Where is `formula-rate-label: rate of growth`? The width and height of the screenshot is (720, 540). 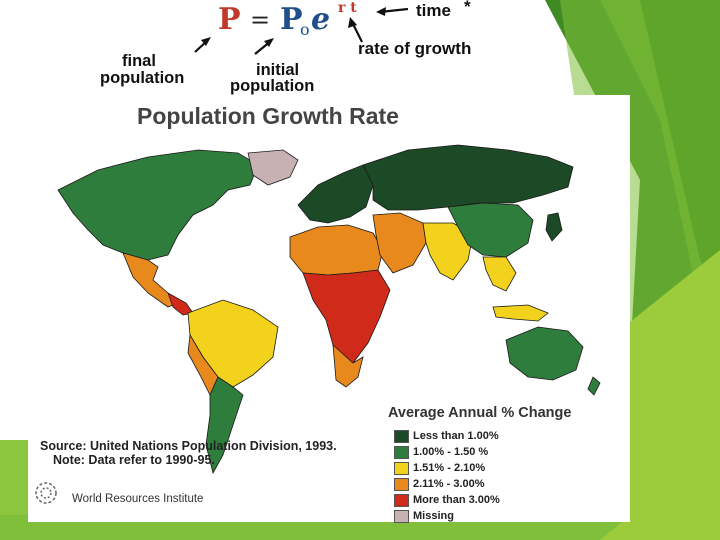 formula-rate-label: rate of growth is located at coordinates (415, 48).